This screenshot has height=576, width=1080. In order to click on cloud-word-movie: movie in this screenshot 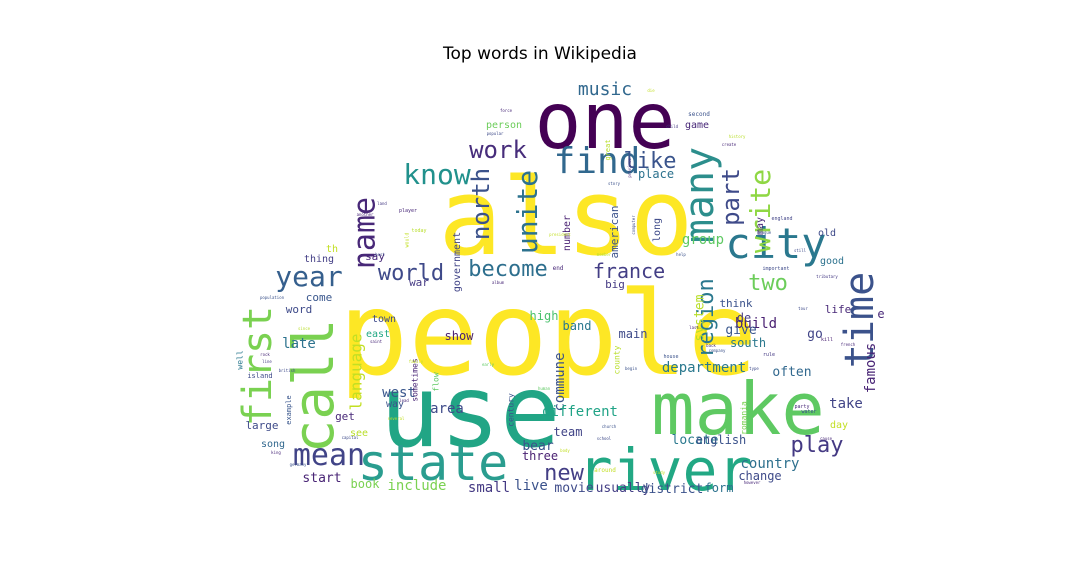, I will do `click(573, 488)`.